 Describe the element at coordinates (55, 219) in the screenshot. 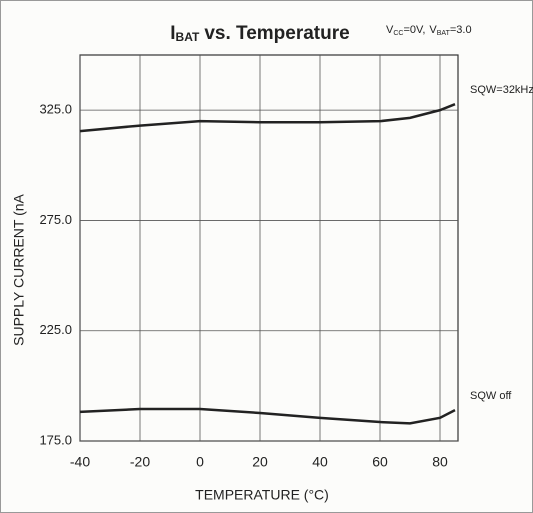

I see `y-tick-label: 275.0` at that location.